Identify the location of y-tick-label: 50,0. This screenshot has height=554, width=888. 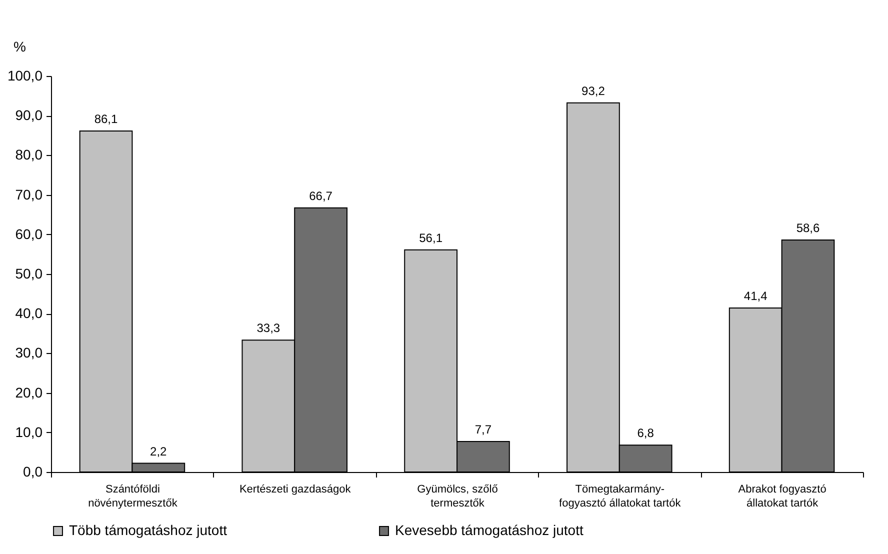
(29, 274).